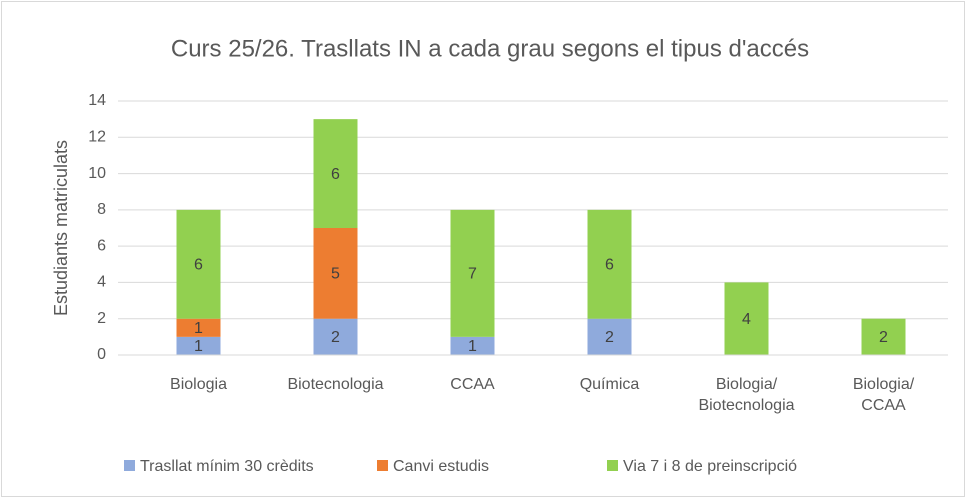 The height and width of the screenshot is (499, 967). I want to click on legend-label: Trasllat mínim 30 crèdits, so click(227, 466).